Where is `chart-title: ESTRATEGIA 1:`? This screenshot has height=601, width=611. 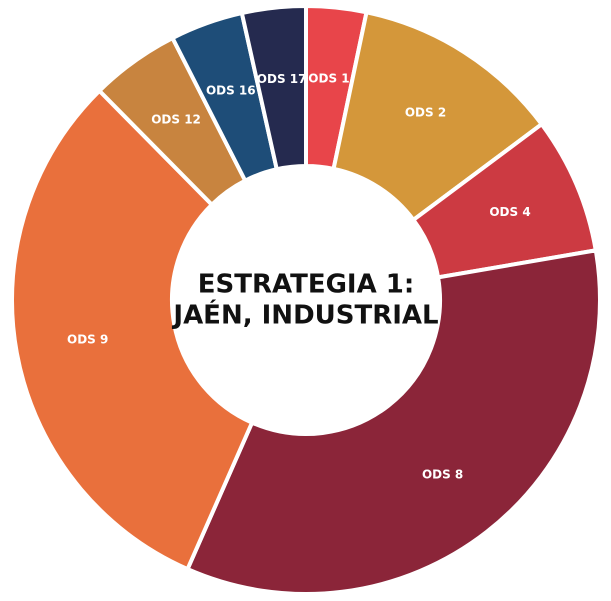
chart-title: ESTRATEGIA 1: is located at coordinates (306, 285).